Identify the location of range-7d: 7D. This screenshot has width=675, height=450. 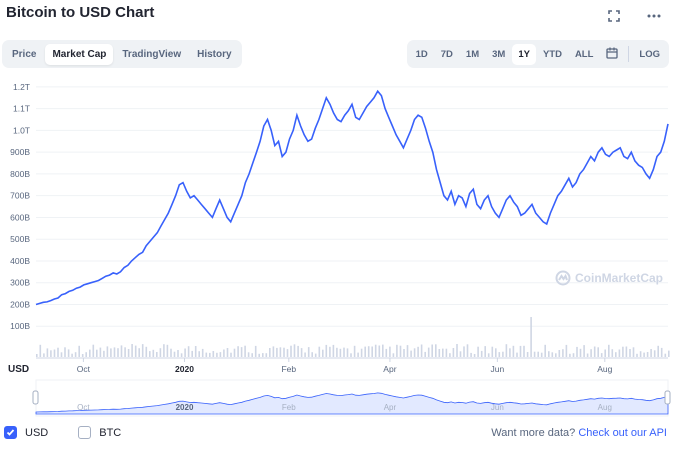
(446, 54).